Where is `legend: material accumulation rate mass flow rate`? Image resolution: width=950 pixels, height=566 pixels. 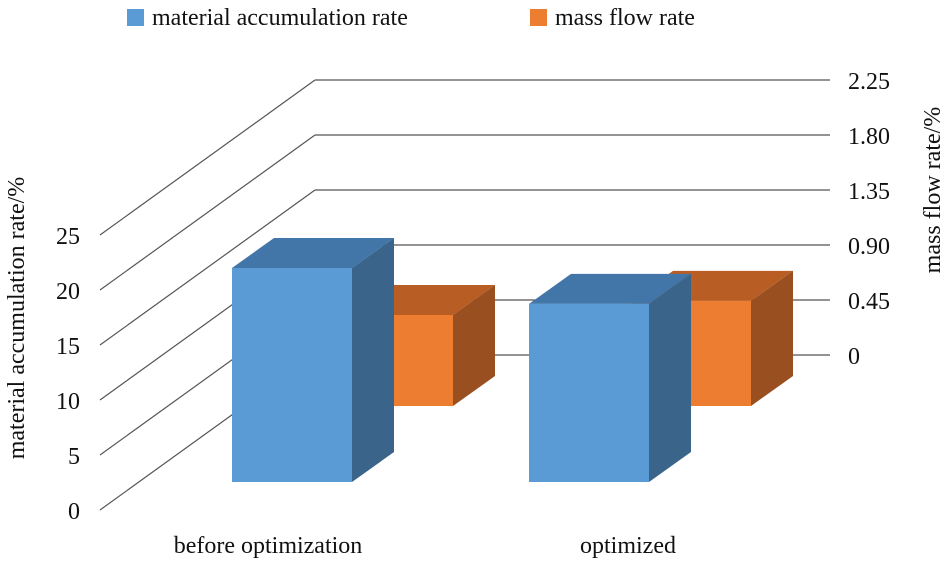
legend: material accumulation rate mass flow rate is located at coordinates (411, 18).